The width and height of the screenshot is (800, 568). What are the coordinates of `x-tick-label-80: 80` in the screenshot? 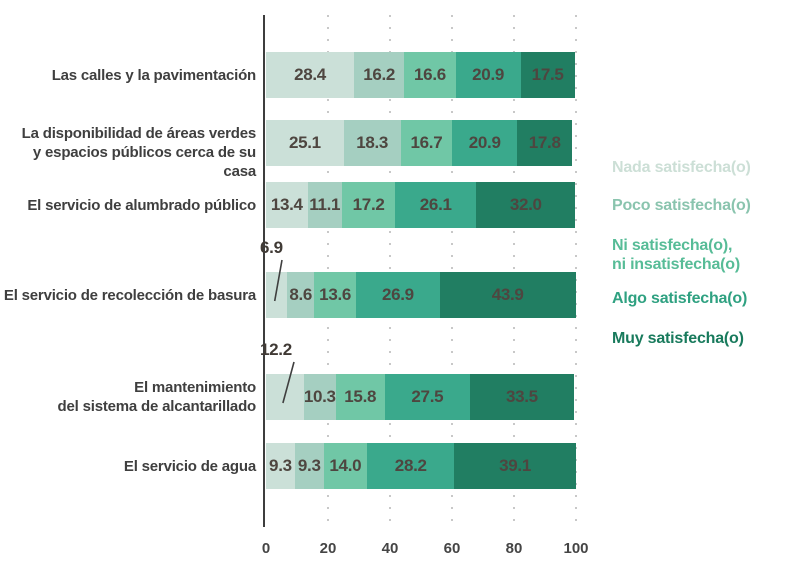 It's located at (514, 548).